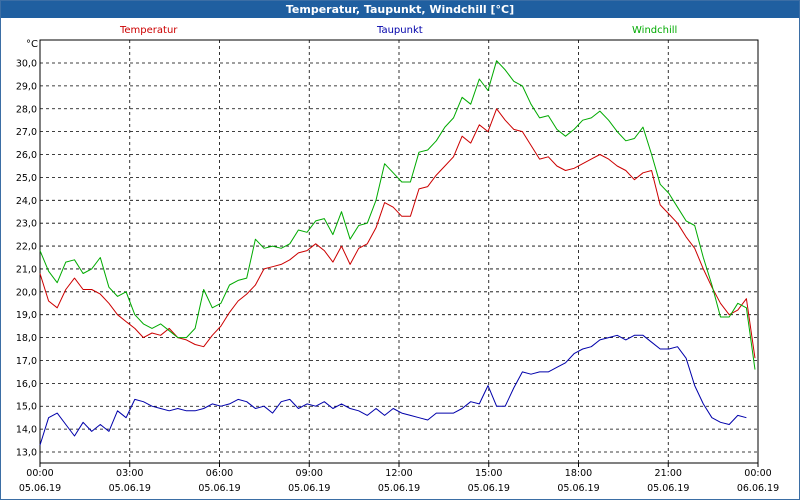 This screenshot has height=500, width=800. What do you see at coordinates (26, 109) in the screenshot?
I see `y-tick-label: 28,0` at bounding box center [26, 109].